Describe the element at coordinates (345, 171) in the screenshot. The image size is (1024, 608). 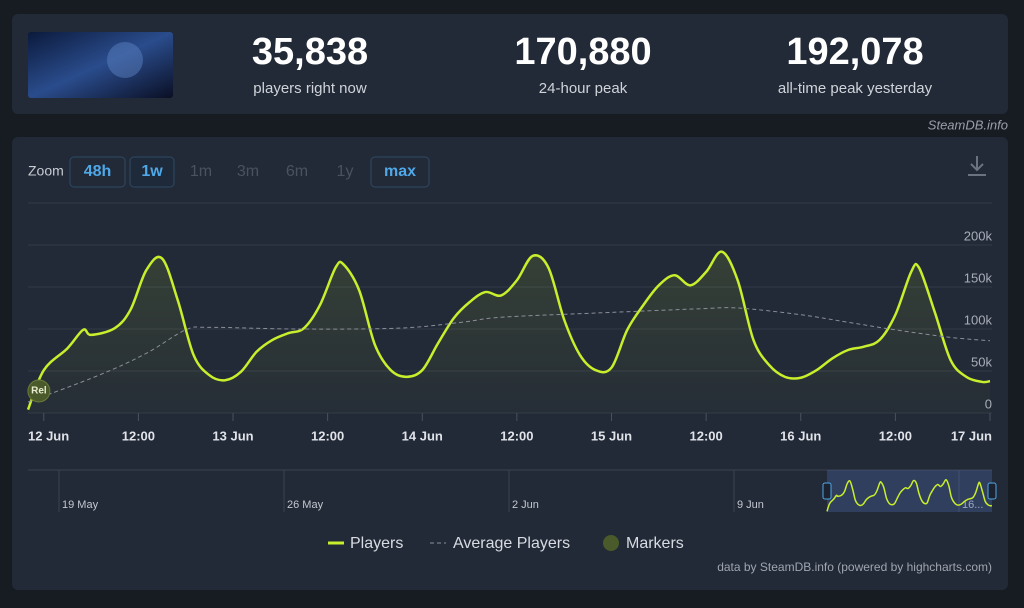
I see `zoom-button: 1y` at that location.